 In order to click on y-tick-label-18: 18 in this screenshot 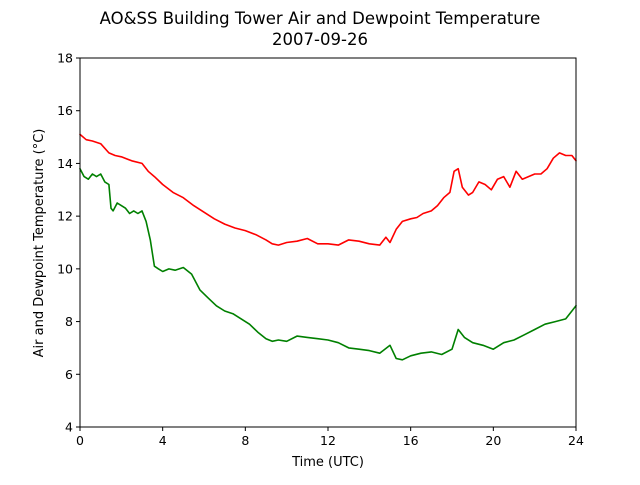, I will do `click(65, 58)`.